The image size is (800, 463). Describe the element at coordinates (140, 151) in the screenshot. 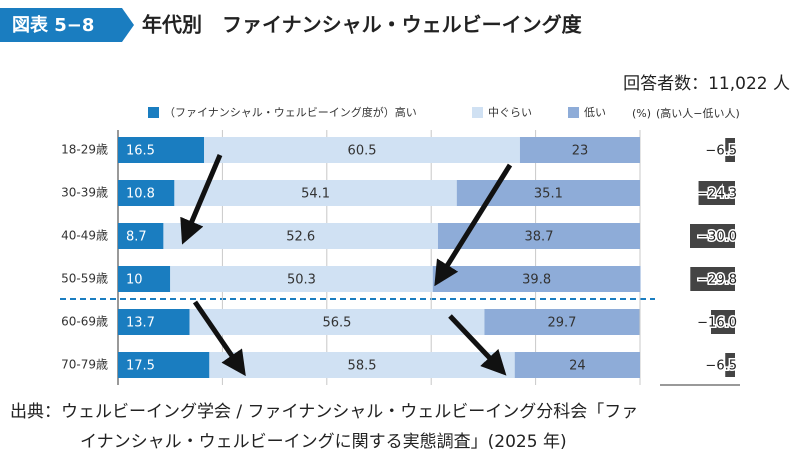

I see `data-label: 16.5` at that location.